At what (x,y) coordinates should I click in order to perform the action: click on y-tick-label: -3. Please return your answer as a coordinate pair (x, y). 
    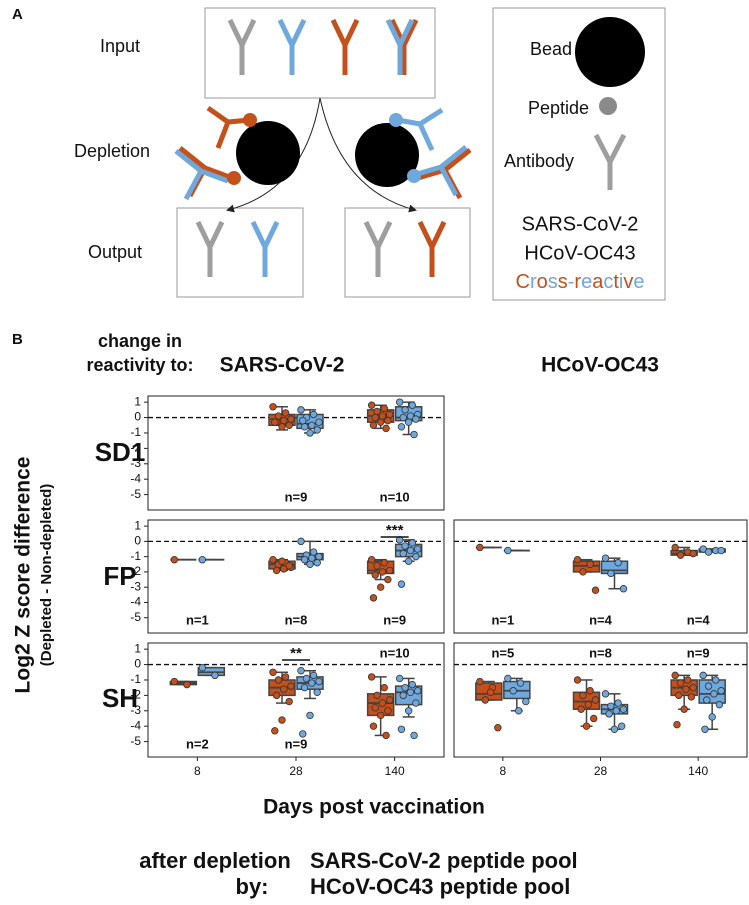
    Looking at the image, I should click on (135, 463).